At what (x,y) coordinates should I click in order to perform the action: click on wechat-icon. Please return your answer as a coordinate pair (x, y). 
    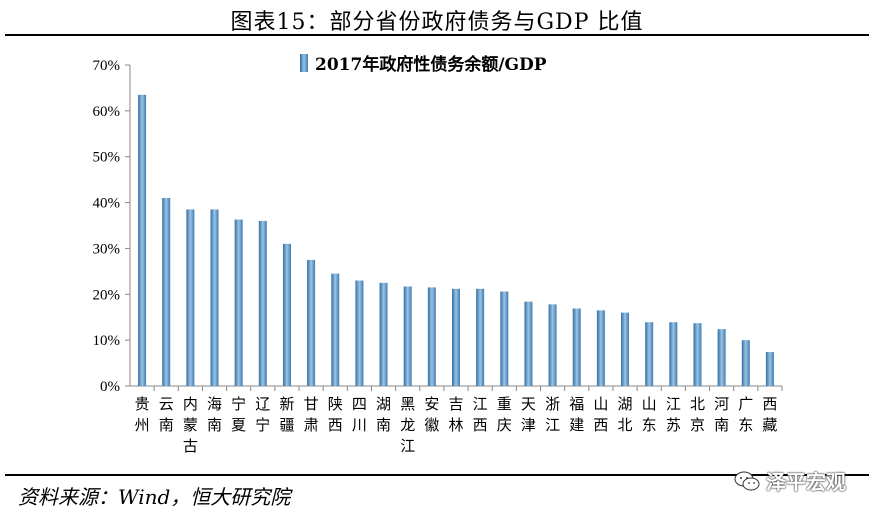
    Looking at the image, I should click on (747, 480).